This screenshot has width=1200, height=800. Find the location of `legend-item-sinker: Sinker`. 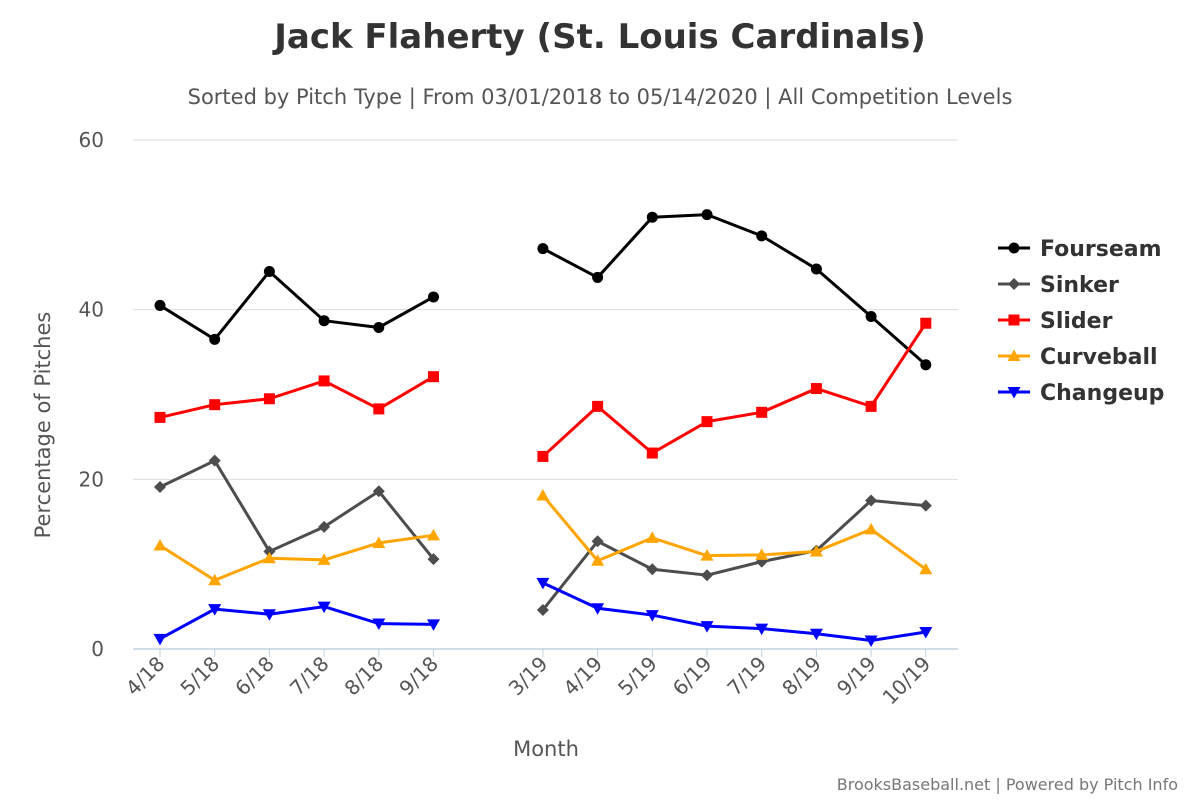

legend-item-sinker: Sinker is located at coordinates (1058, 285).